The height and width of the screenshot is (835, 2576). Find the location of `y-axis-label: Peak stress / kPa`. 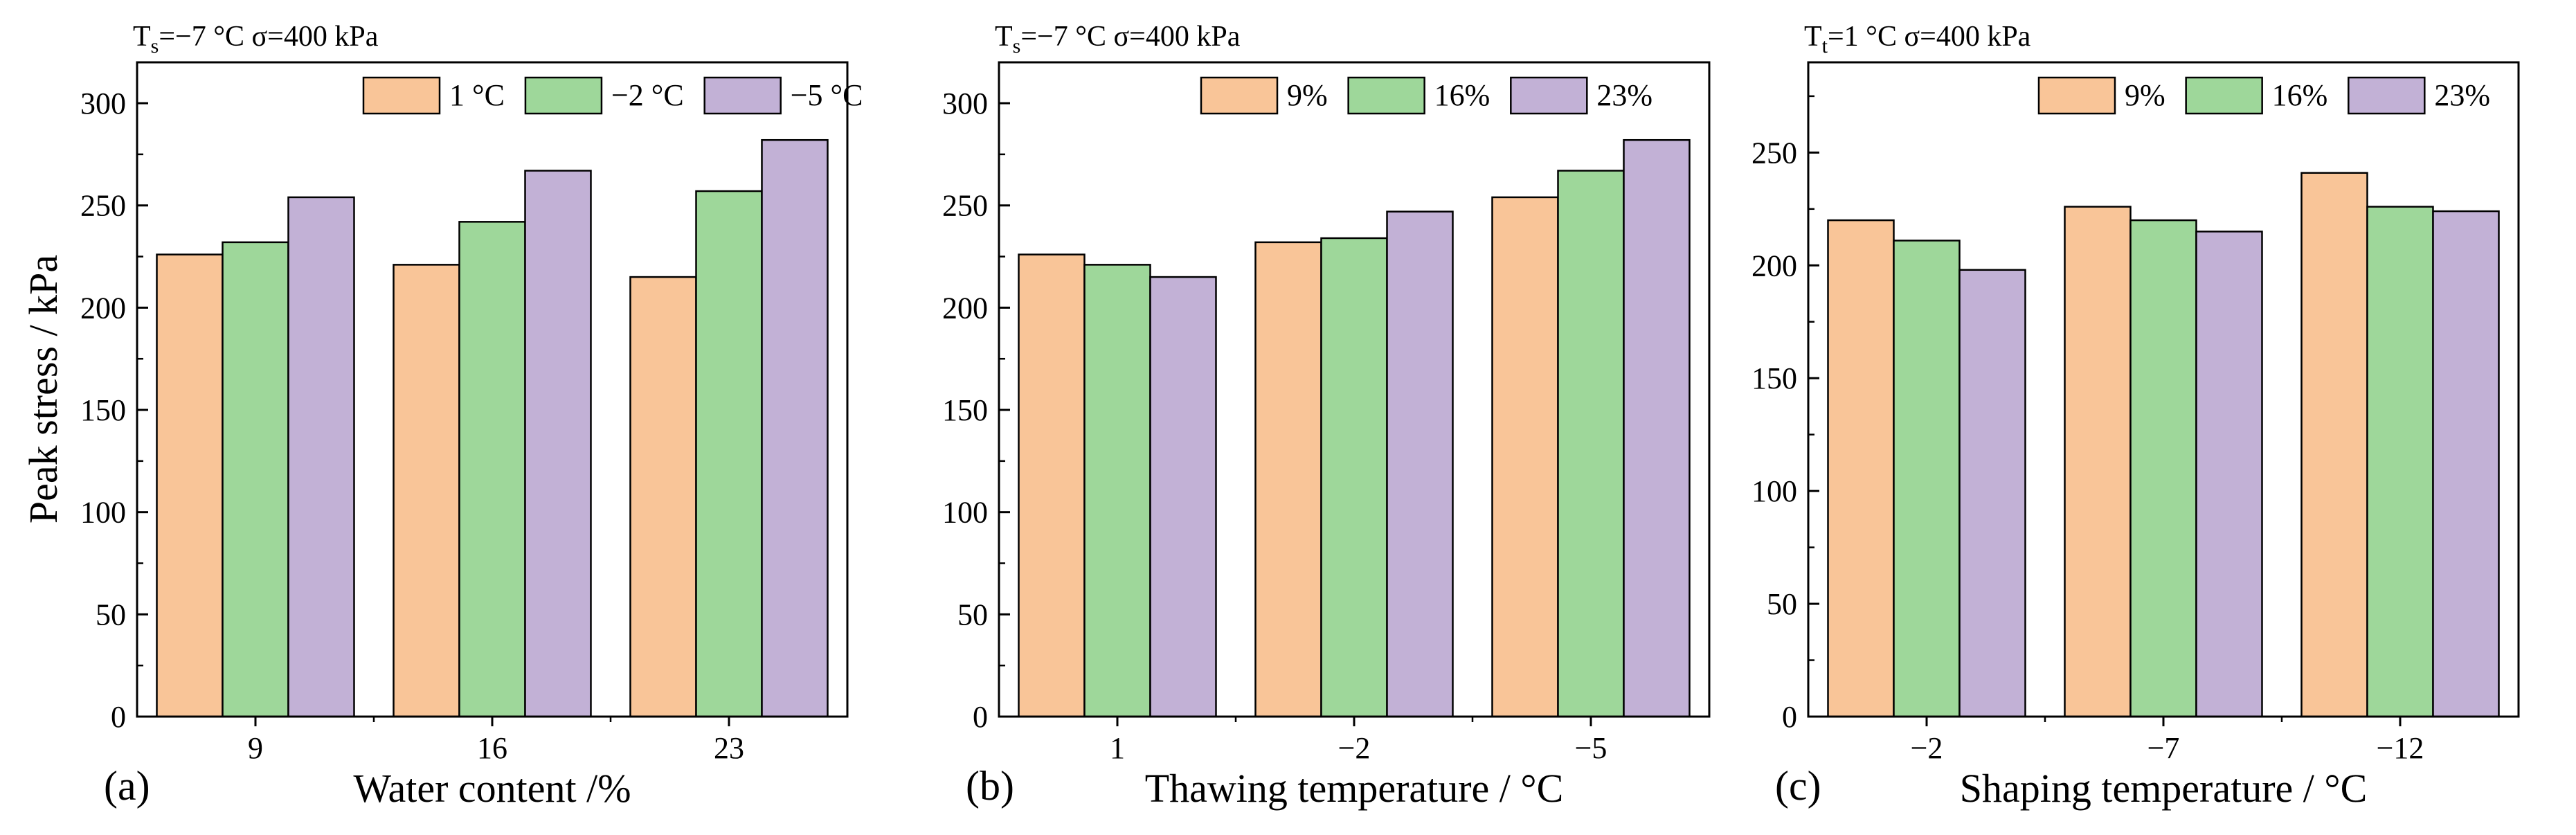

y-axis-label: Peak stress / kPa is located at coordinates (43, 389).